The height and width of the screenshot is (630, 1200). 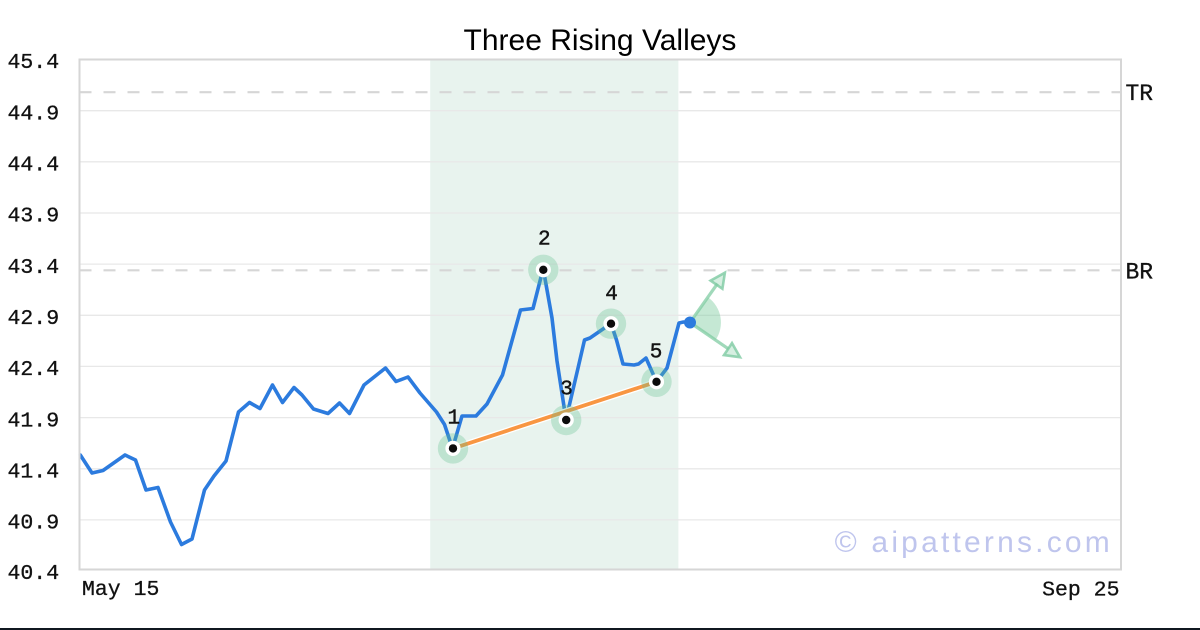 I want to click on svg-text: 41.9, so click(x=34, y=421).